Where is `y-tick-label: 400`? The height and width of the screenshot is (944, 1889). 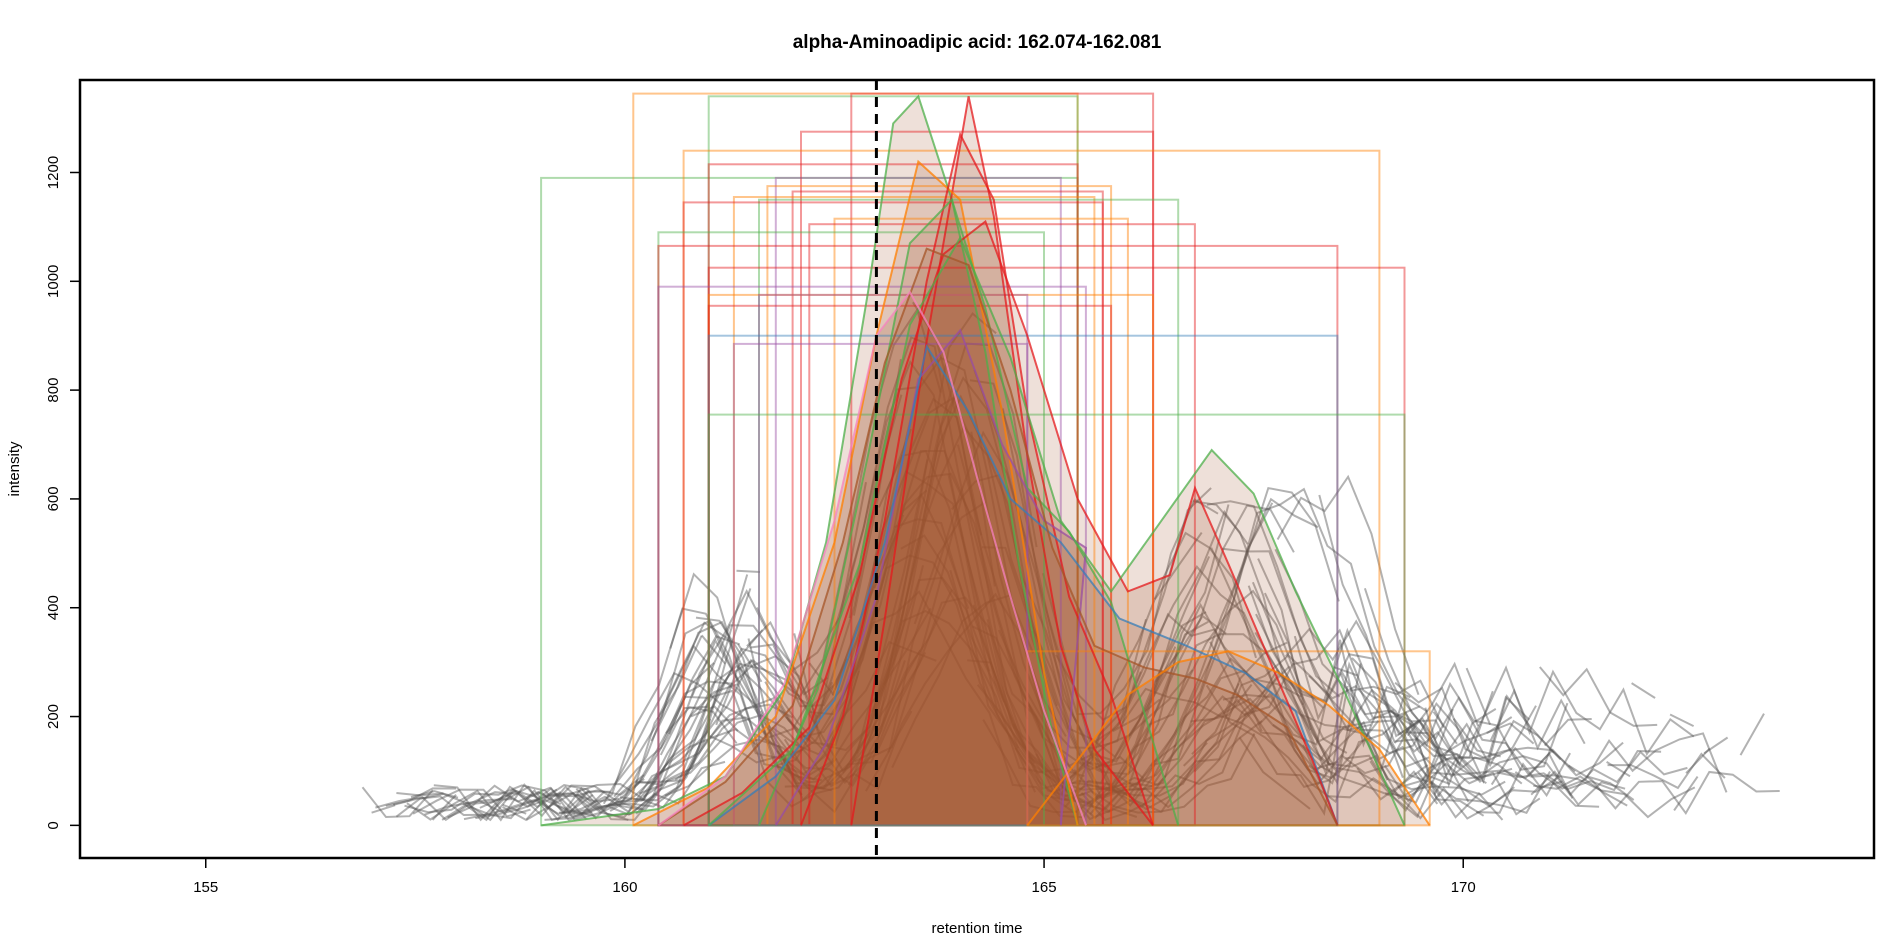
y-tick-label: 400 is located at coordinates (53, 607).